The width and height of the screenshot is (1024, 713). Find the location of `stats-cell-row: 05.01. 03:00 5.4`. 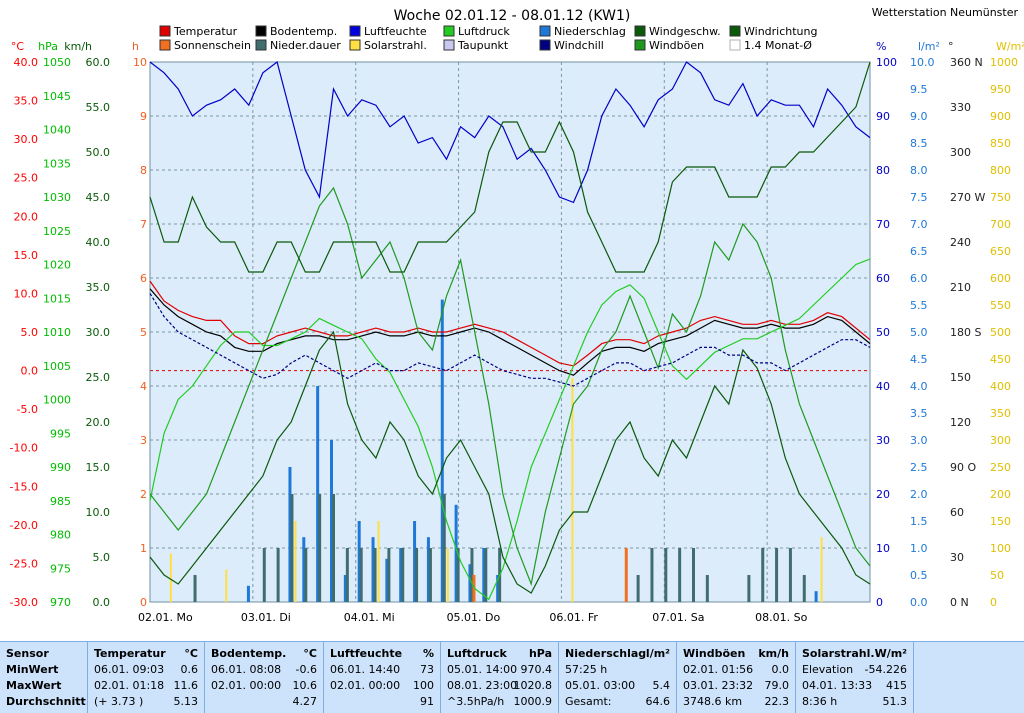

stats-cell-row: 05.01. 03:00 5.4 is located at coordinates (617, 686).